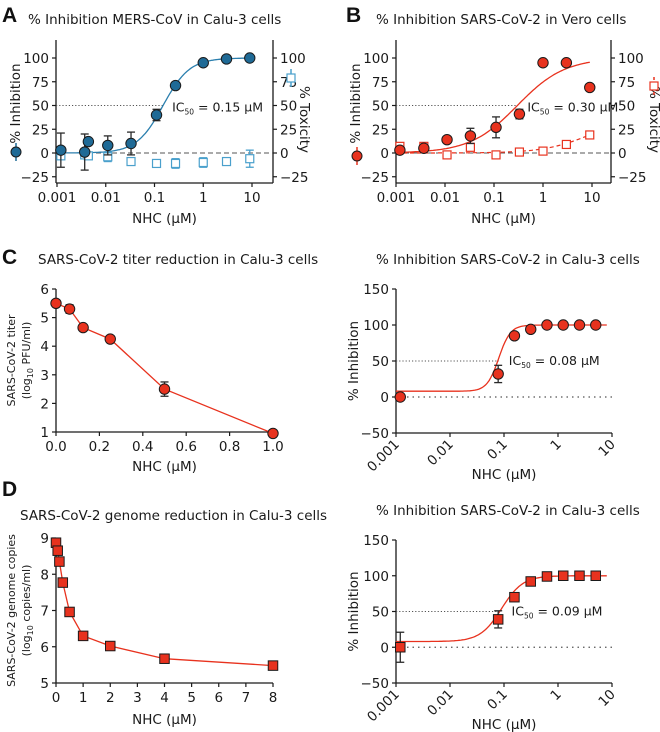 Image resolution: width=660 pixels, height=732 pixels. Describe the element at coordinates (191, 698) in the screenshot. I see `x-tick-label: 5` at that location.